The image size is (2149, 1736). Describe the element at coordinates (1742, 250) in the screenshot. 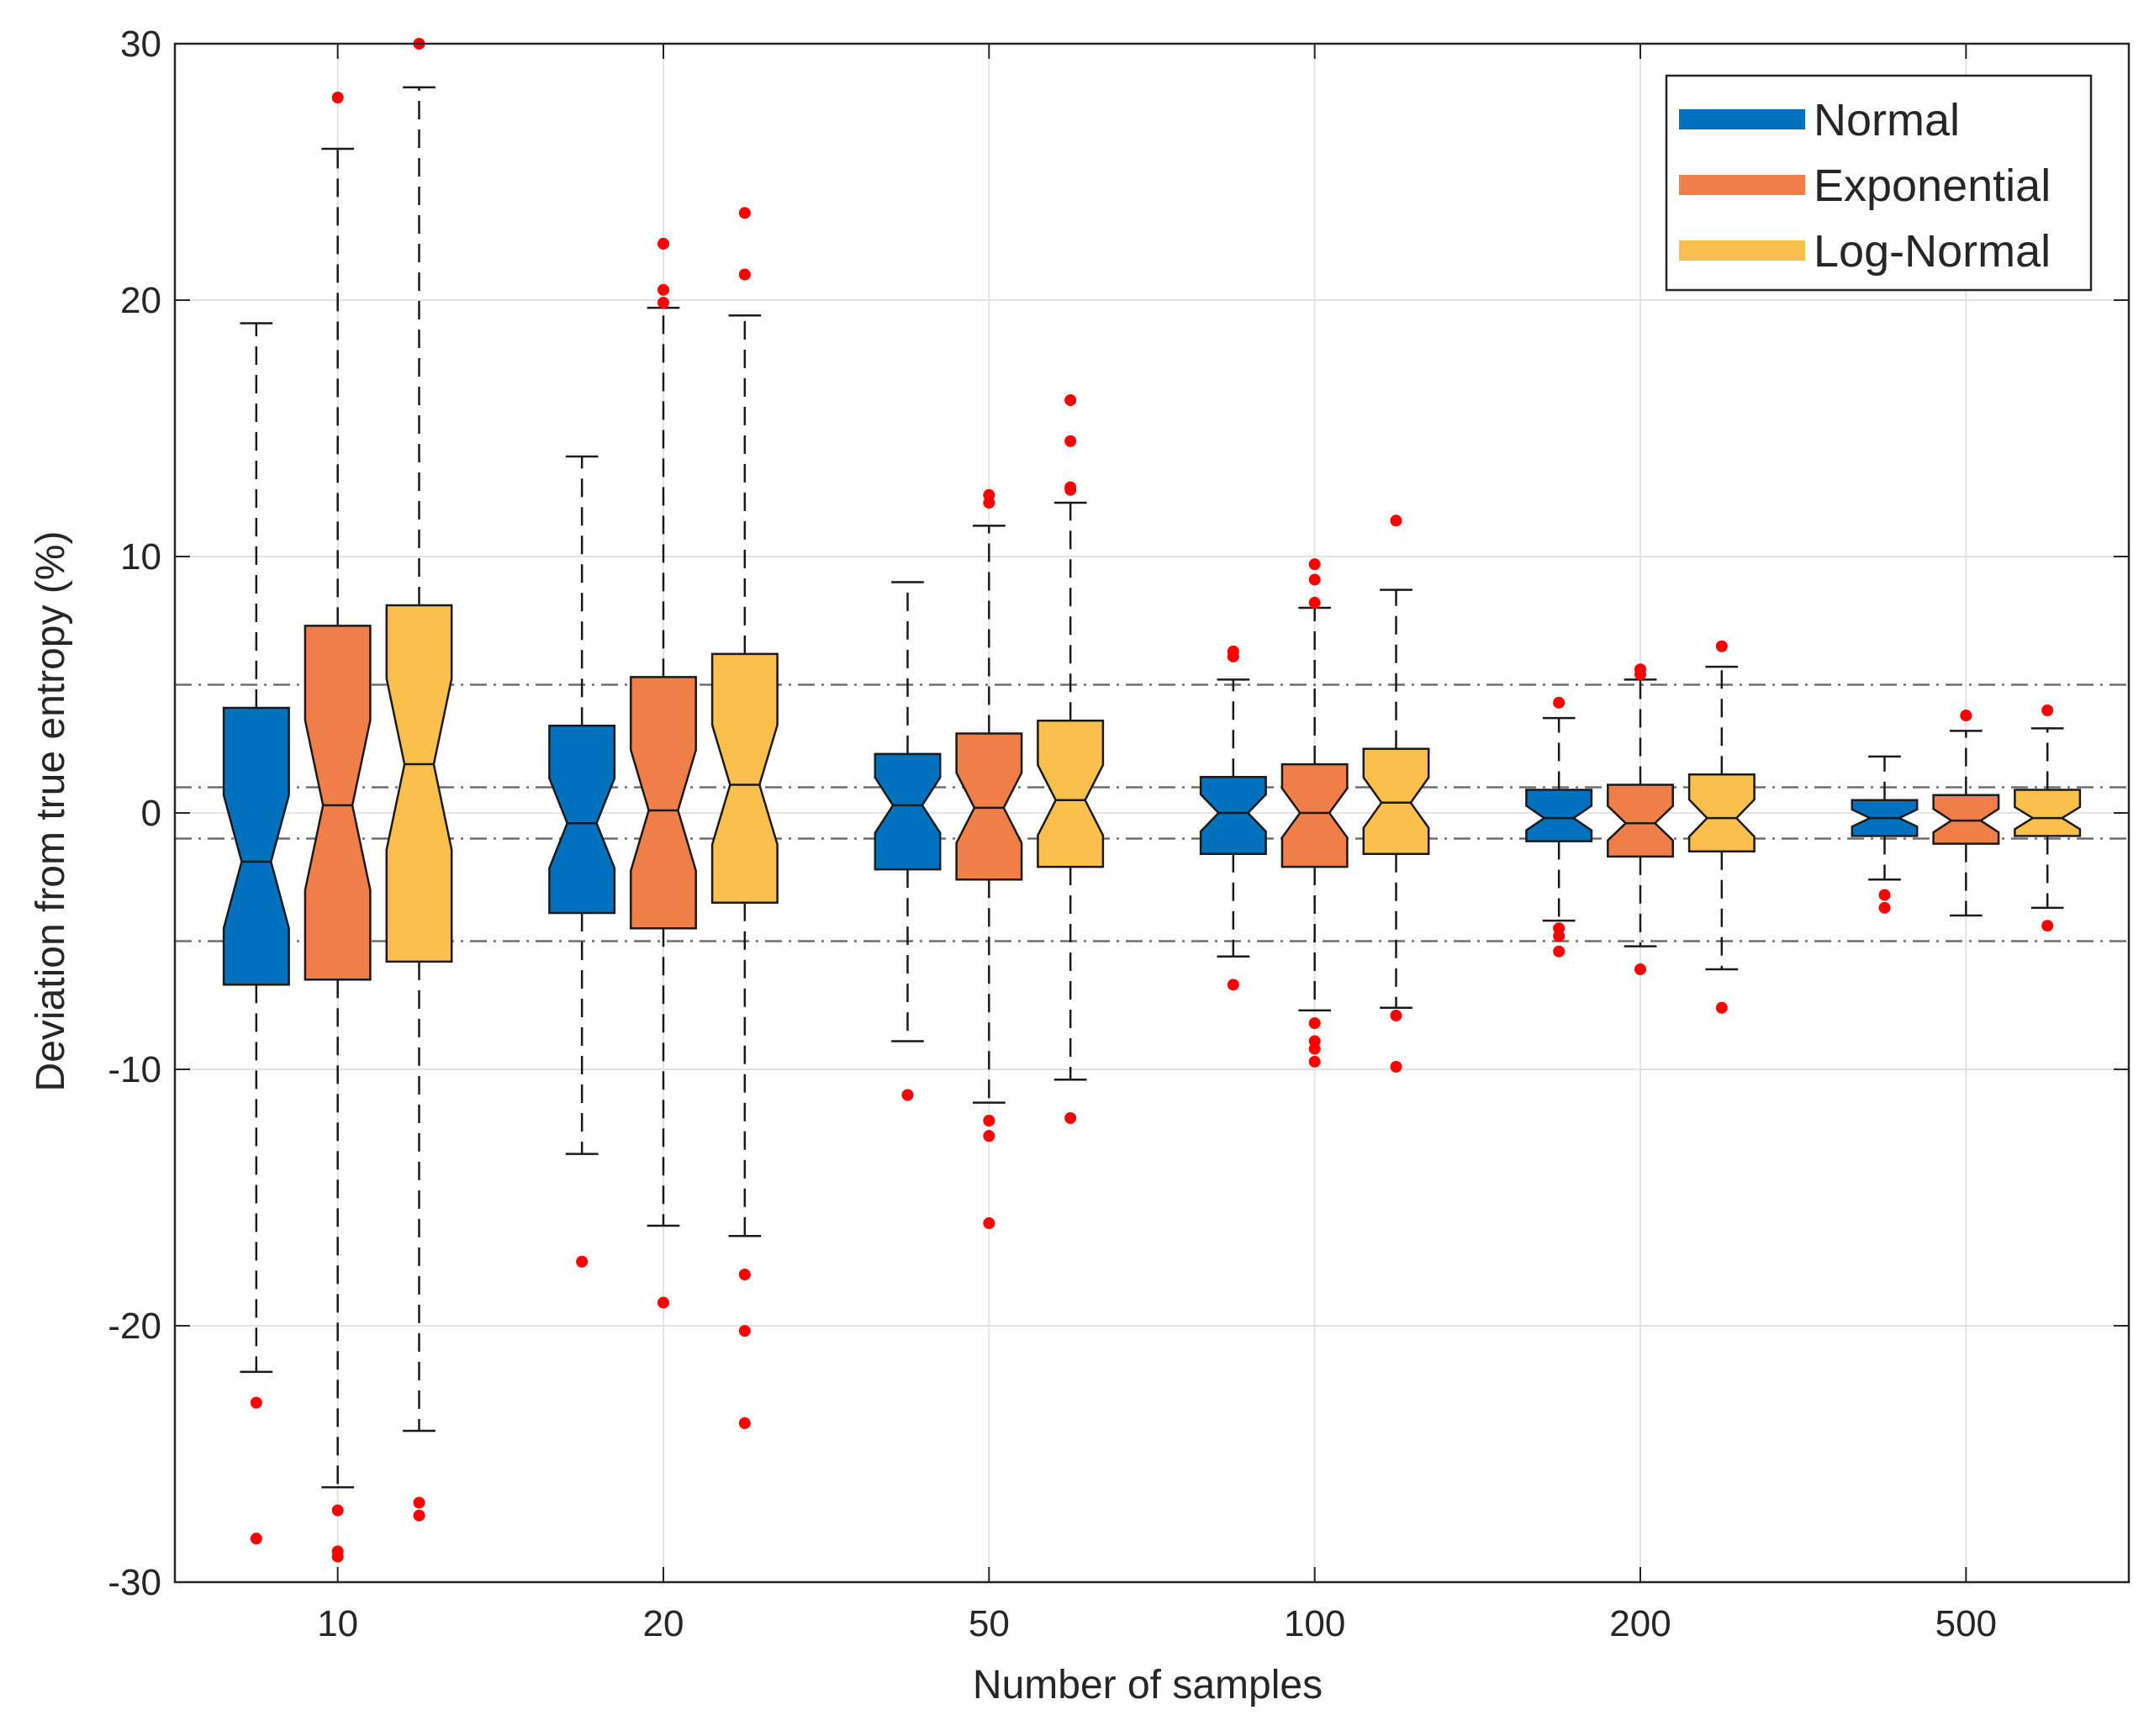

I see `legend-swatch-log-normal` at that location.